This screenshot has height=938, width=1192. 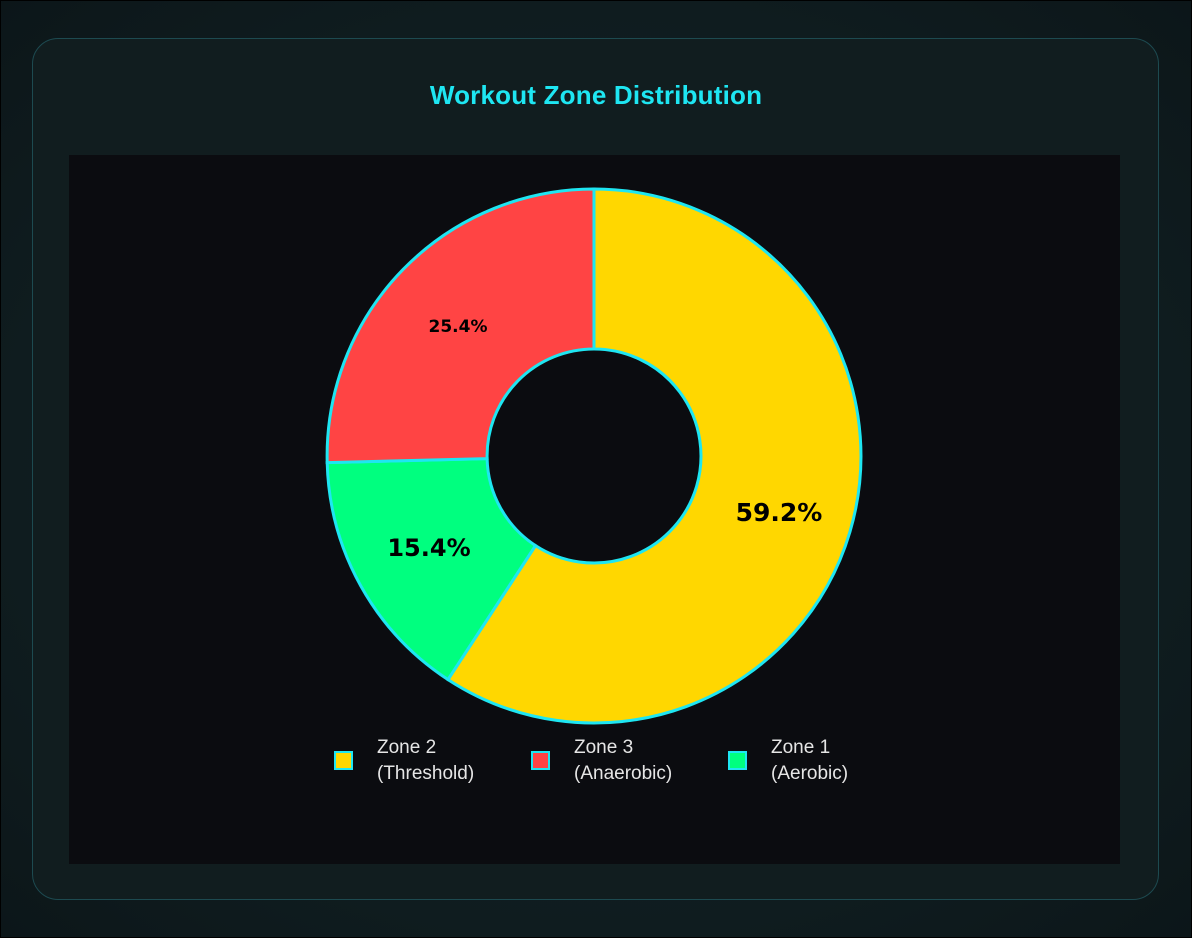 What do you see at coordinates (779, 512) in the screenshot?
I see `label-zone-2: 59.2%` at bounding box center [779, 512].